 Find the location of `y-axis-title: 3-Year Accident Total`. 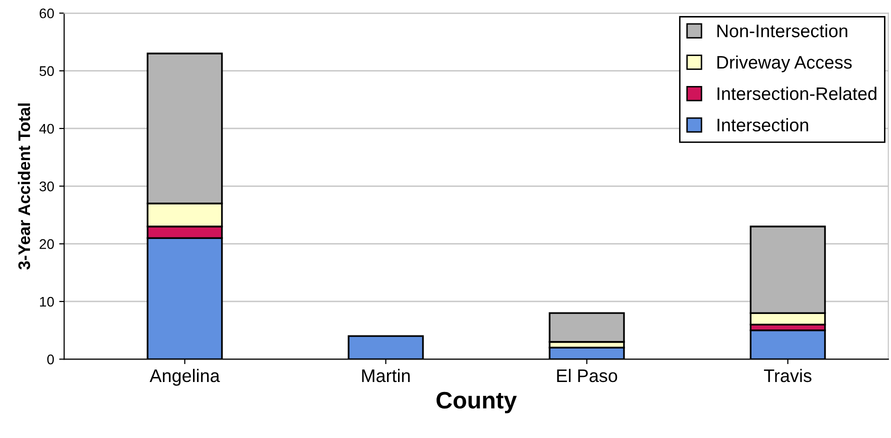

y-axis-title: 3-Year Accident Total is located at coordinates (24, 187).